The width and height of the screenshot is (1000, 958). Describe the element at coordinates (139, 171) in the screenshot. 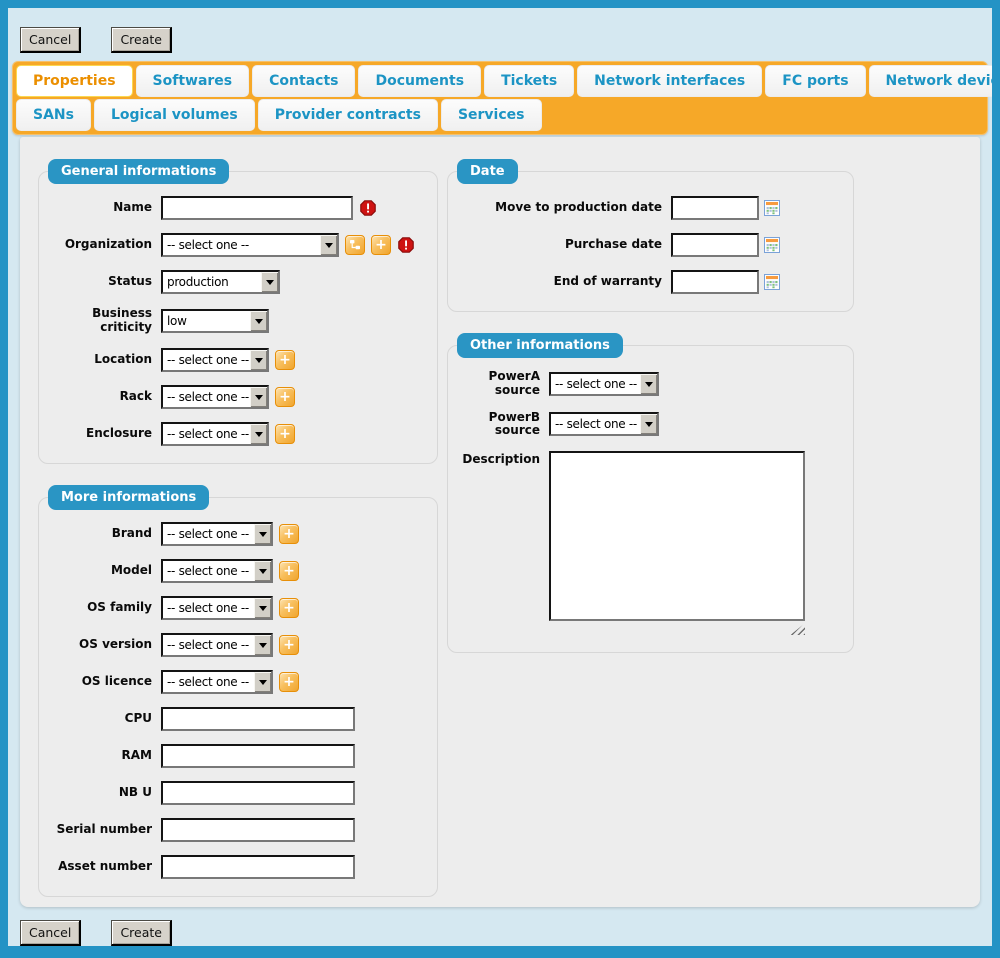

I see `fieldset-legend: General informations` at that location.